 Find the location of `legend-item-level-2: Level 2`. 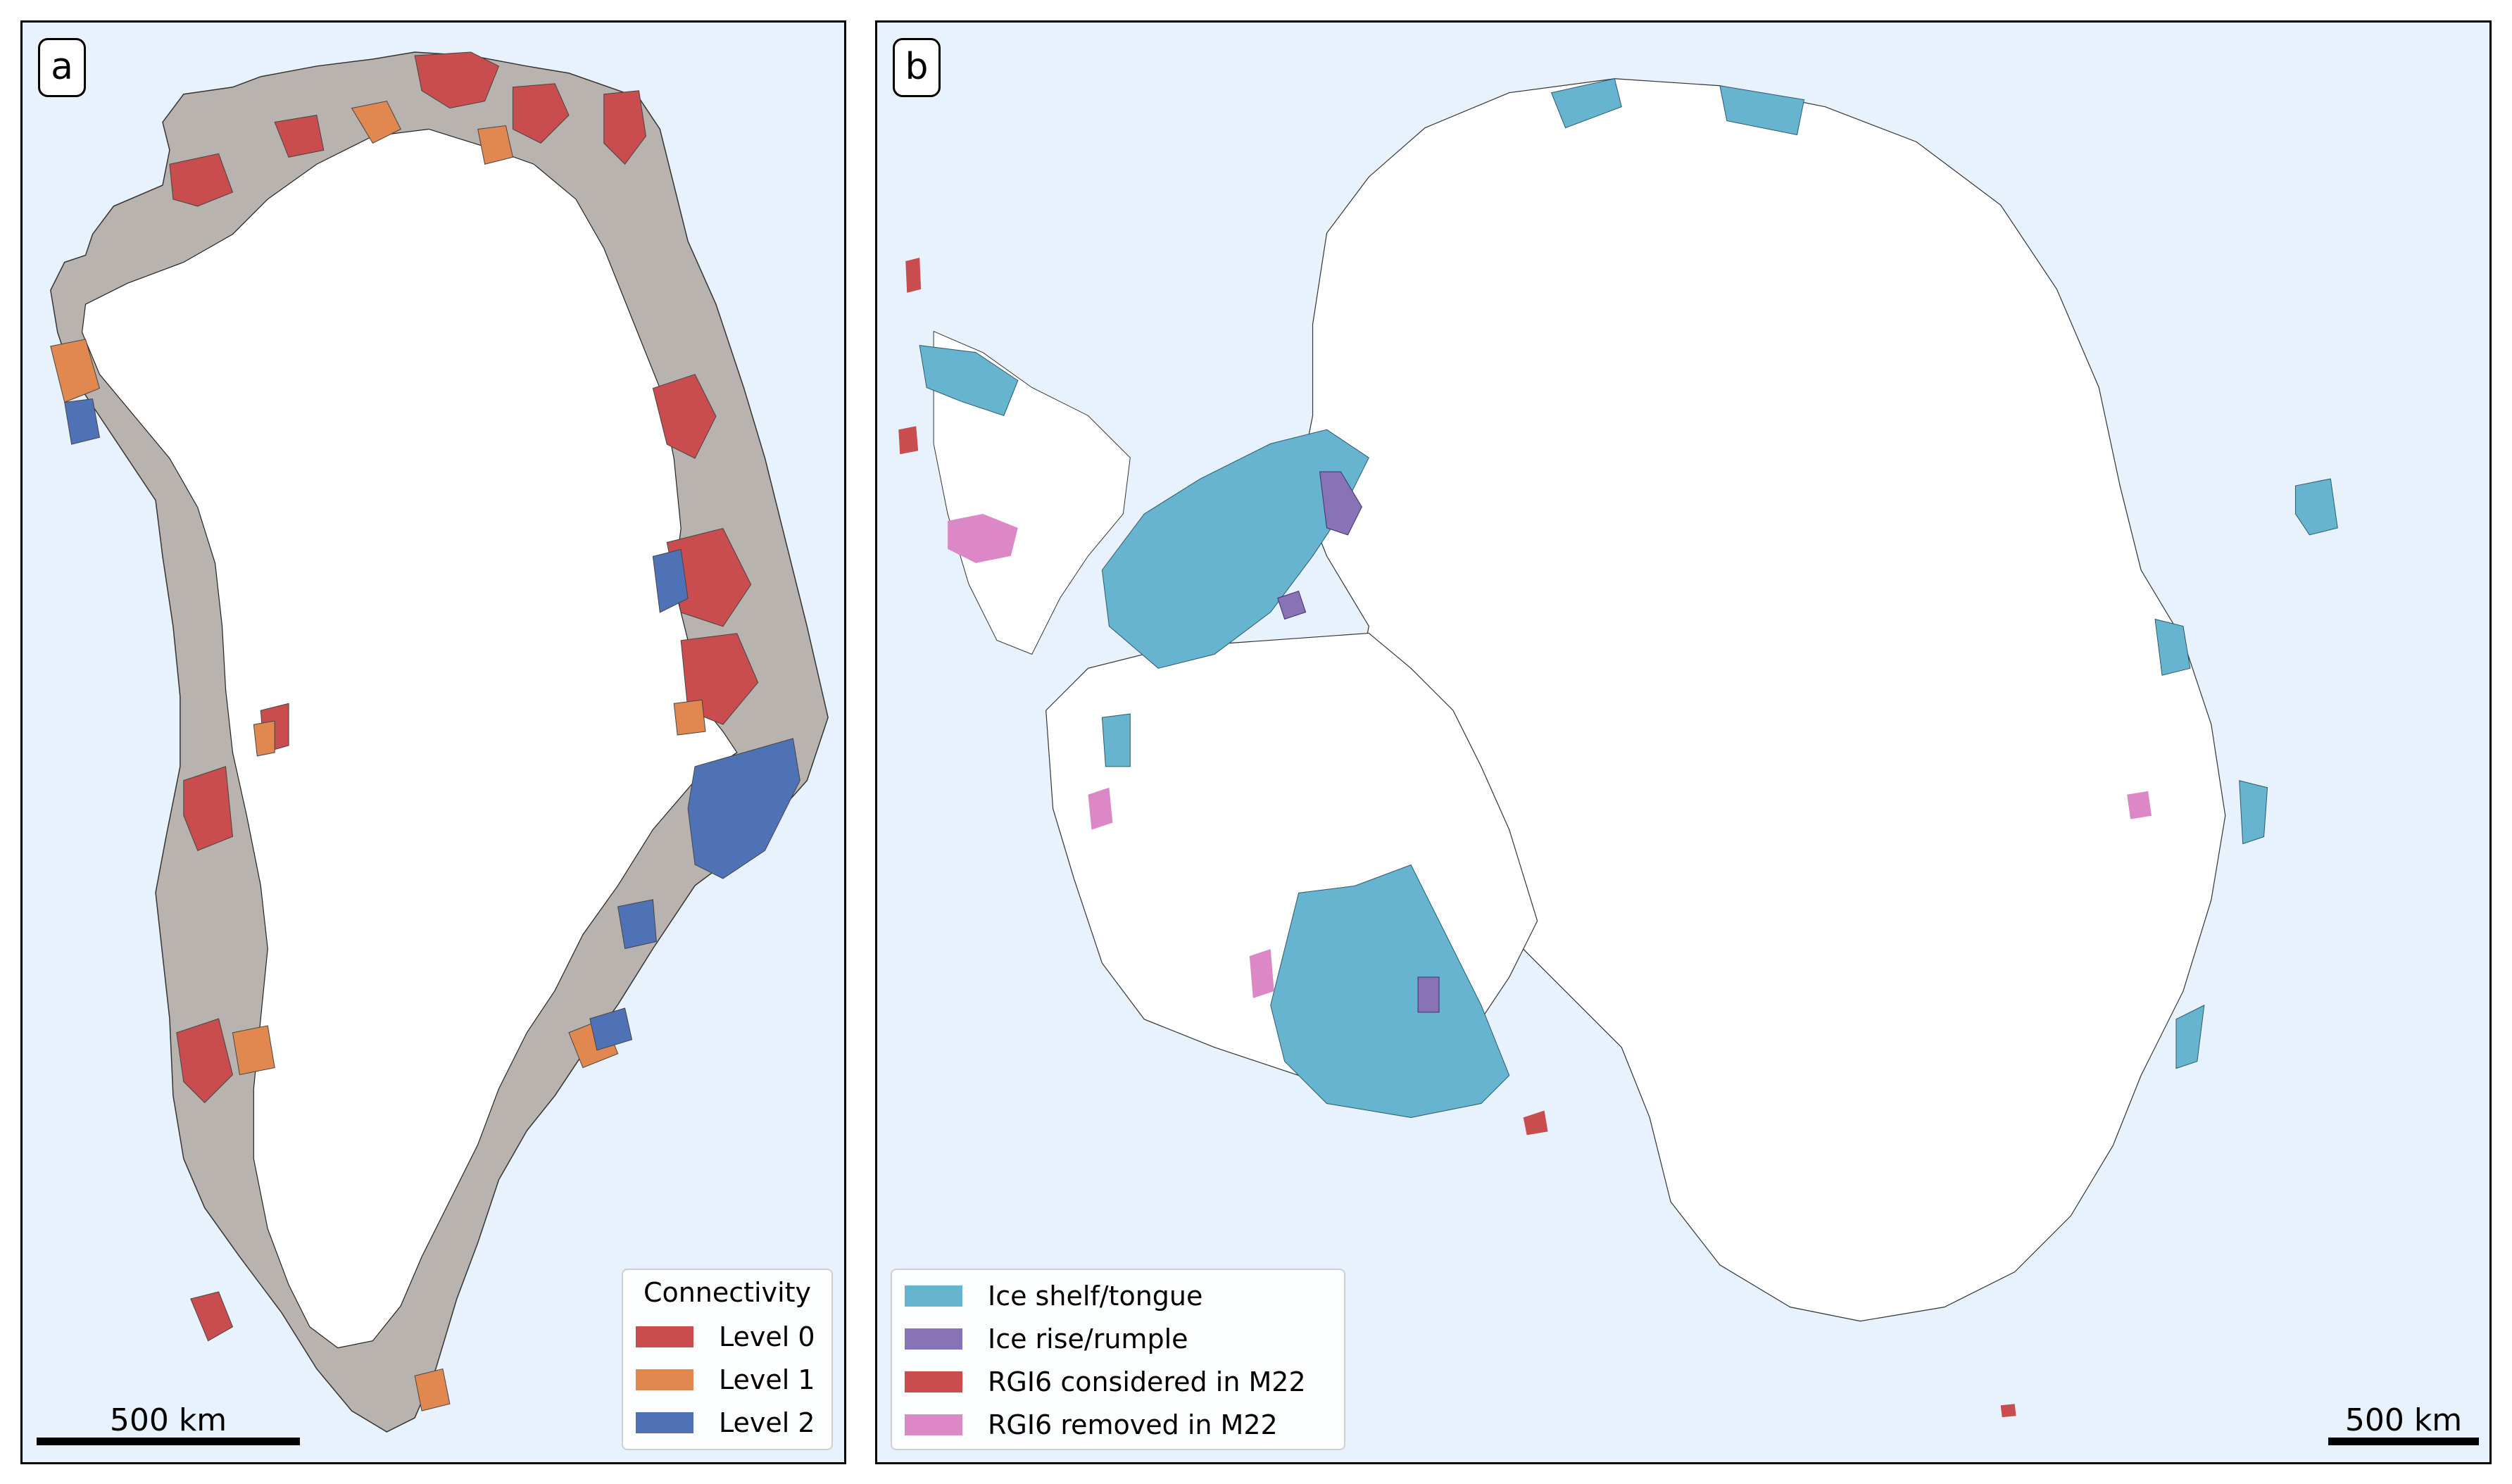

legend-item-level-2: Level 2 is located at coordinates (727, 1422).